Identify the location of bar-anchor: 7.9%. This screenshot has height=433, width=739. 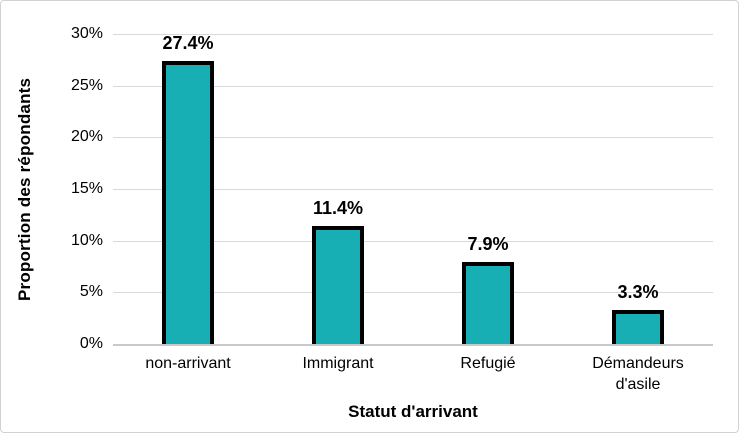
(488, 189).